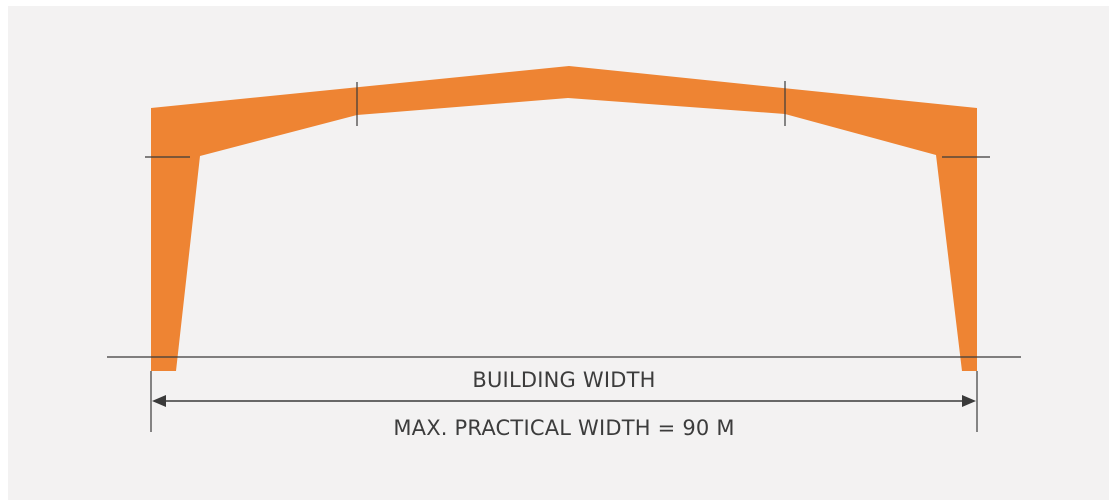  What do you see at coordinates (564, 428) in the screenshot?
I see `max-practical-width-label: MAX. PRACTICAL WIDTH = 90 M` at bounding box center [564, 428].